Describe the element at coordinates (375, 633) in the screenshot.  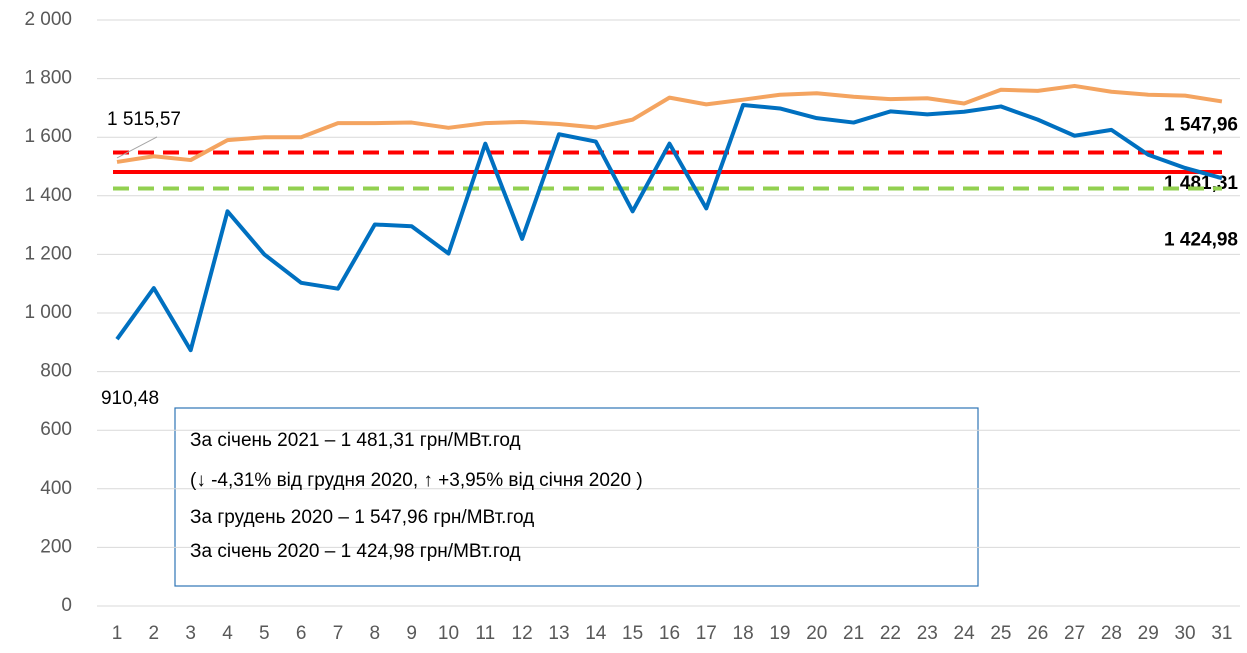
I see `x-tick-label: 8` at that location.